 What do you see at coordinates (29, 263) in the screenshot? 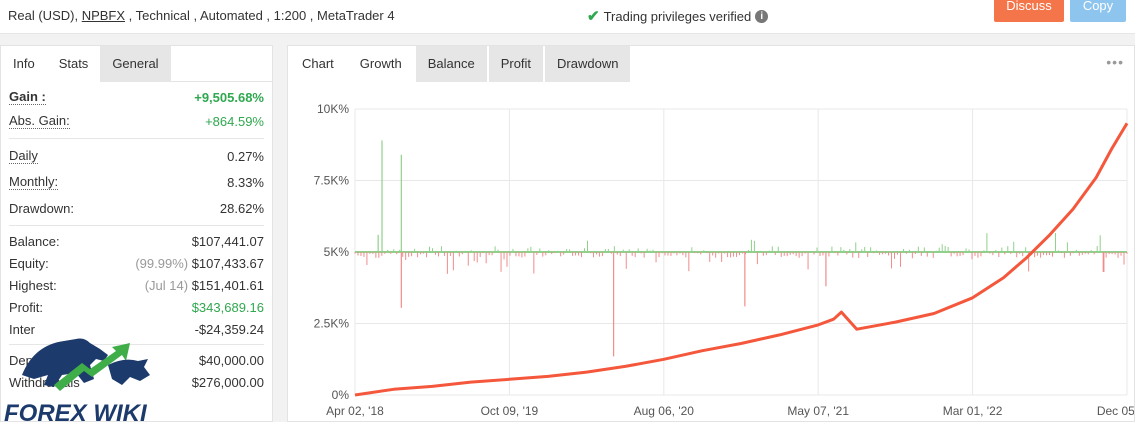
I see `equity-label: Equity:` at bounding box center [29, 263].